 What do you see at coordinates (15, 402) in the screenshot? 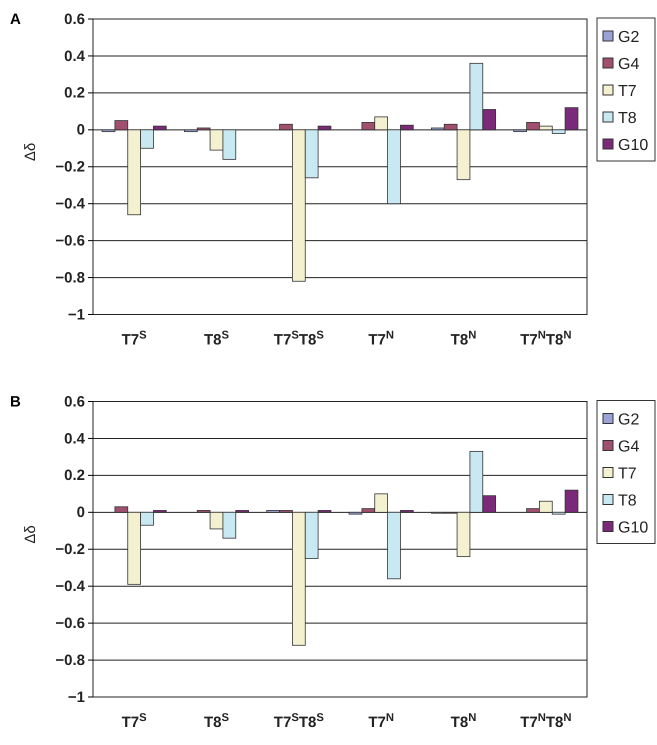
I see `chart-title: B` at bounding box center [15, 402].